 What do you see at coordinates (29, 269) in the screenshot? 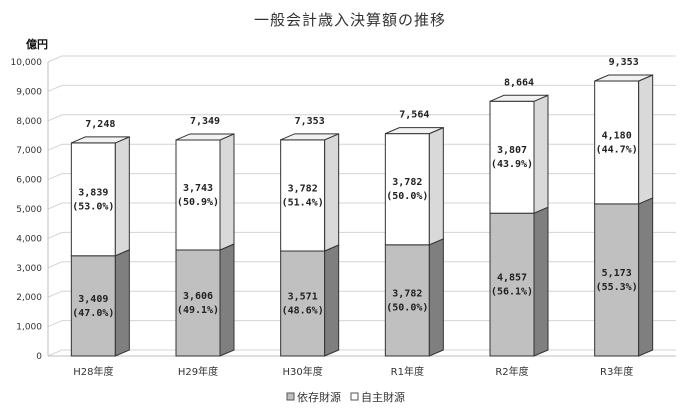
I see `y-tick-label: 3,000` at bounding box center [29, 269].